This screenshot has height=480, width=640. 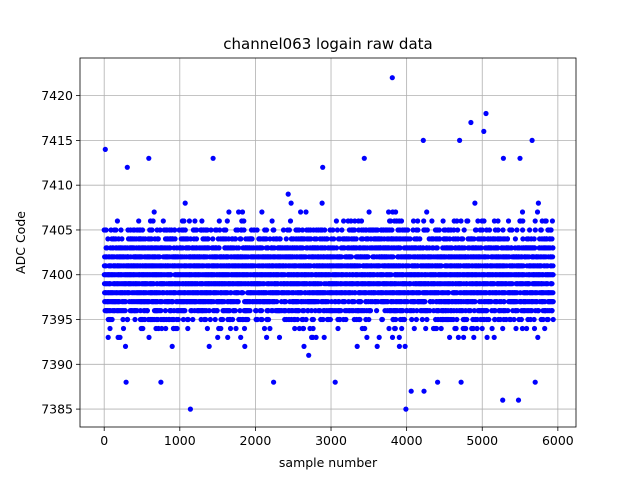 I want to click on y-tick-label: 7390, so click(x=57, y=364).